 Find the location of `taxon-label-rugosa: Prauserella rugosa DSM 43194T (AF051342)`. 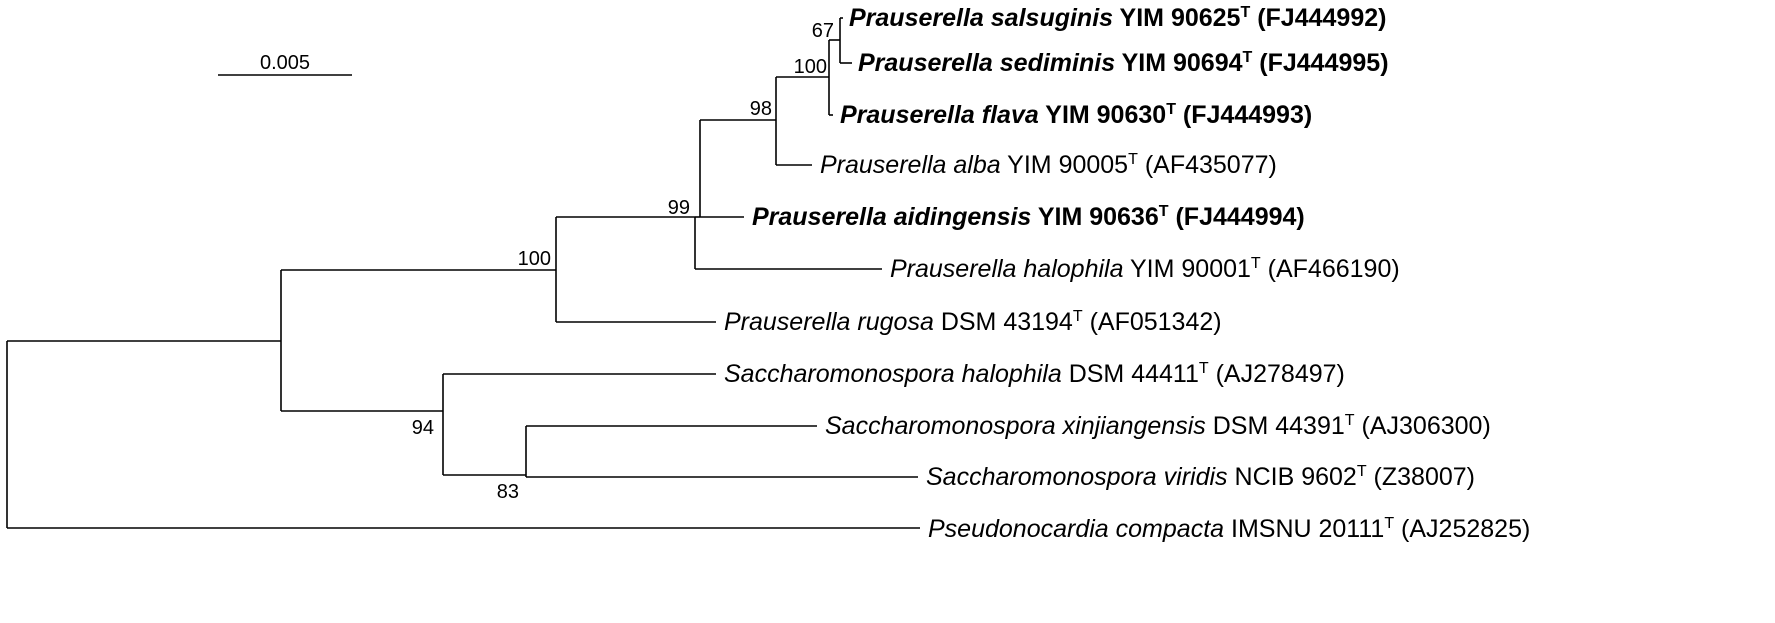

taxon-label-rugosa: Prauserella rugosa DSM 43194T (AF051342) is located at coordinates (973, 322).